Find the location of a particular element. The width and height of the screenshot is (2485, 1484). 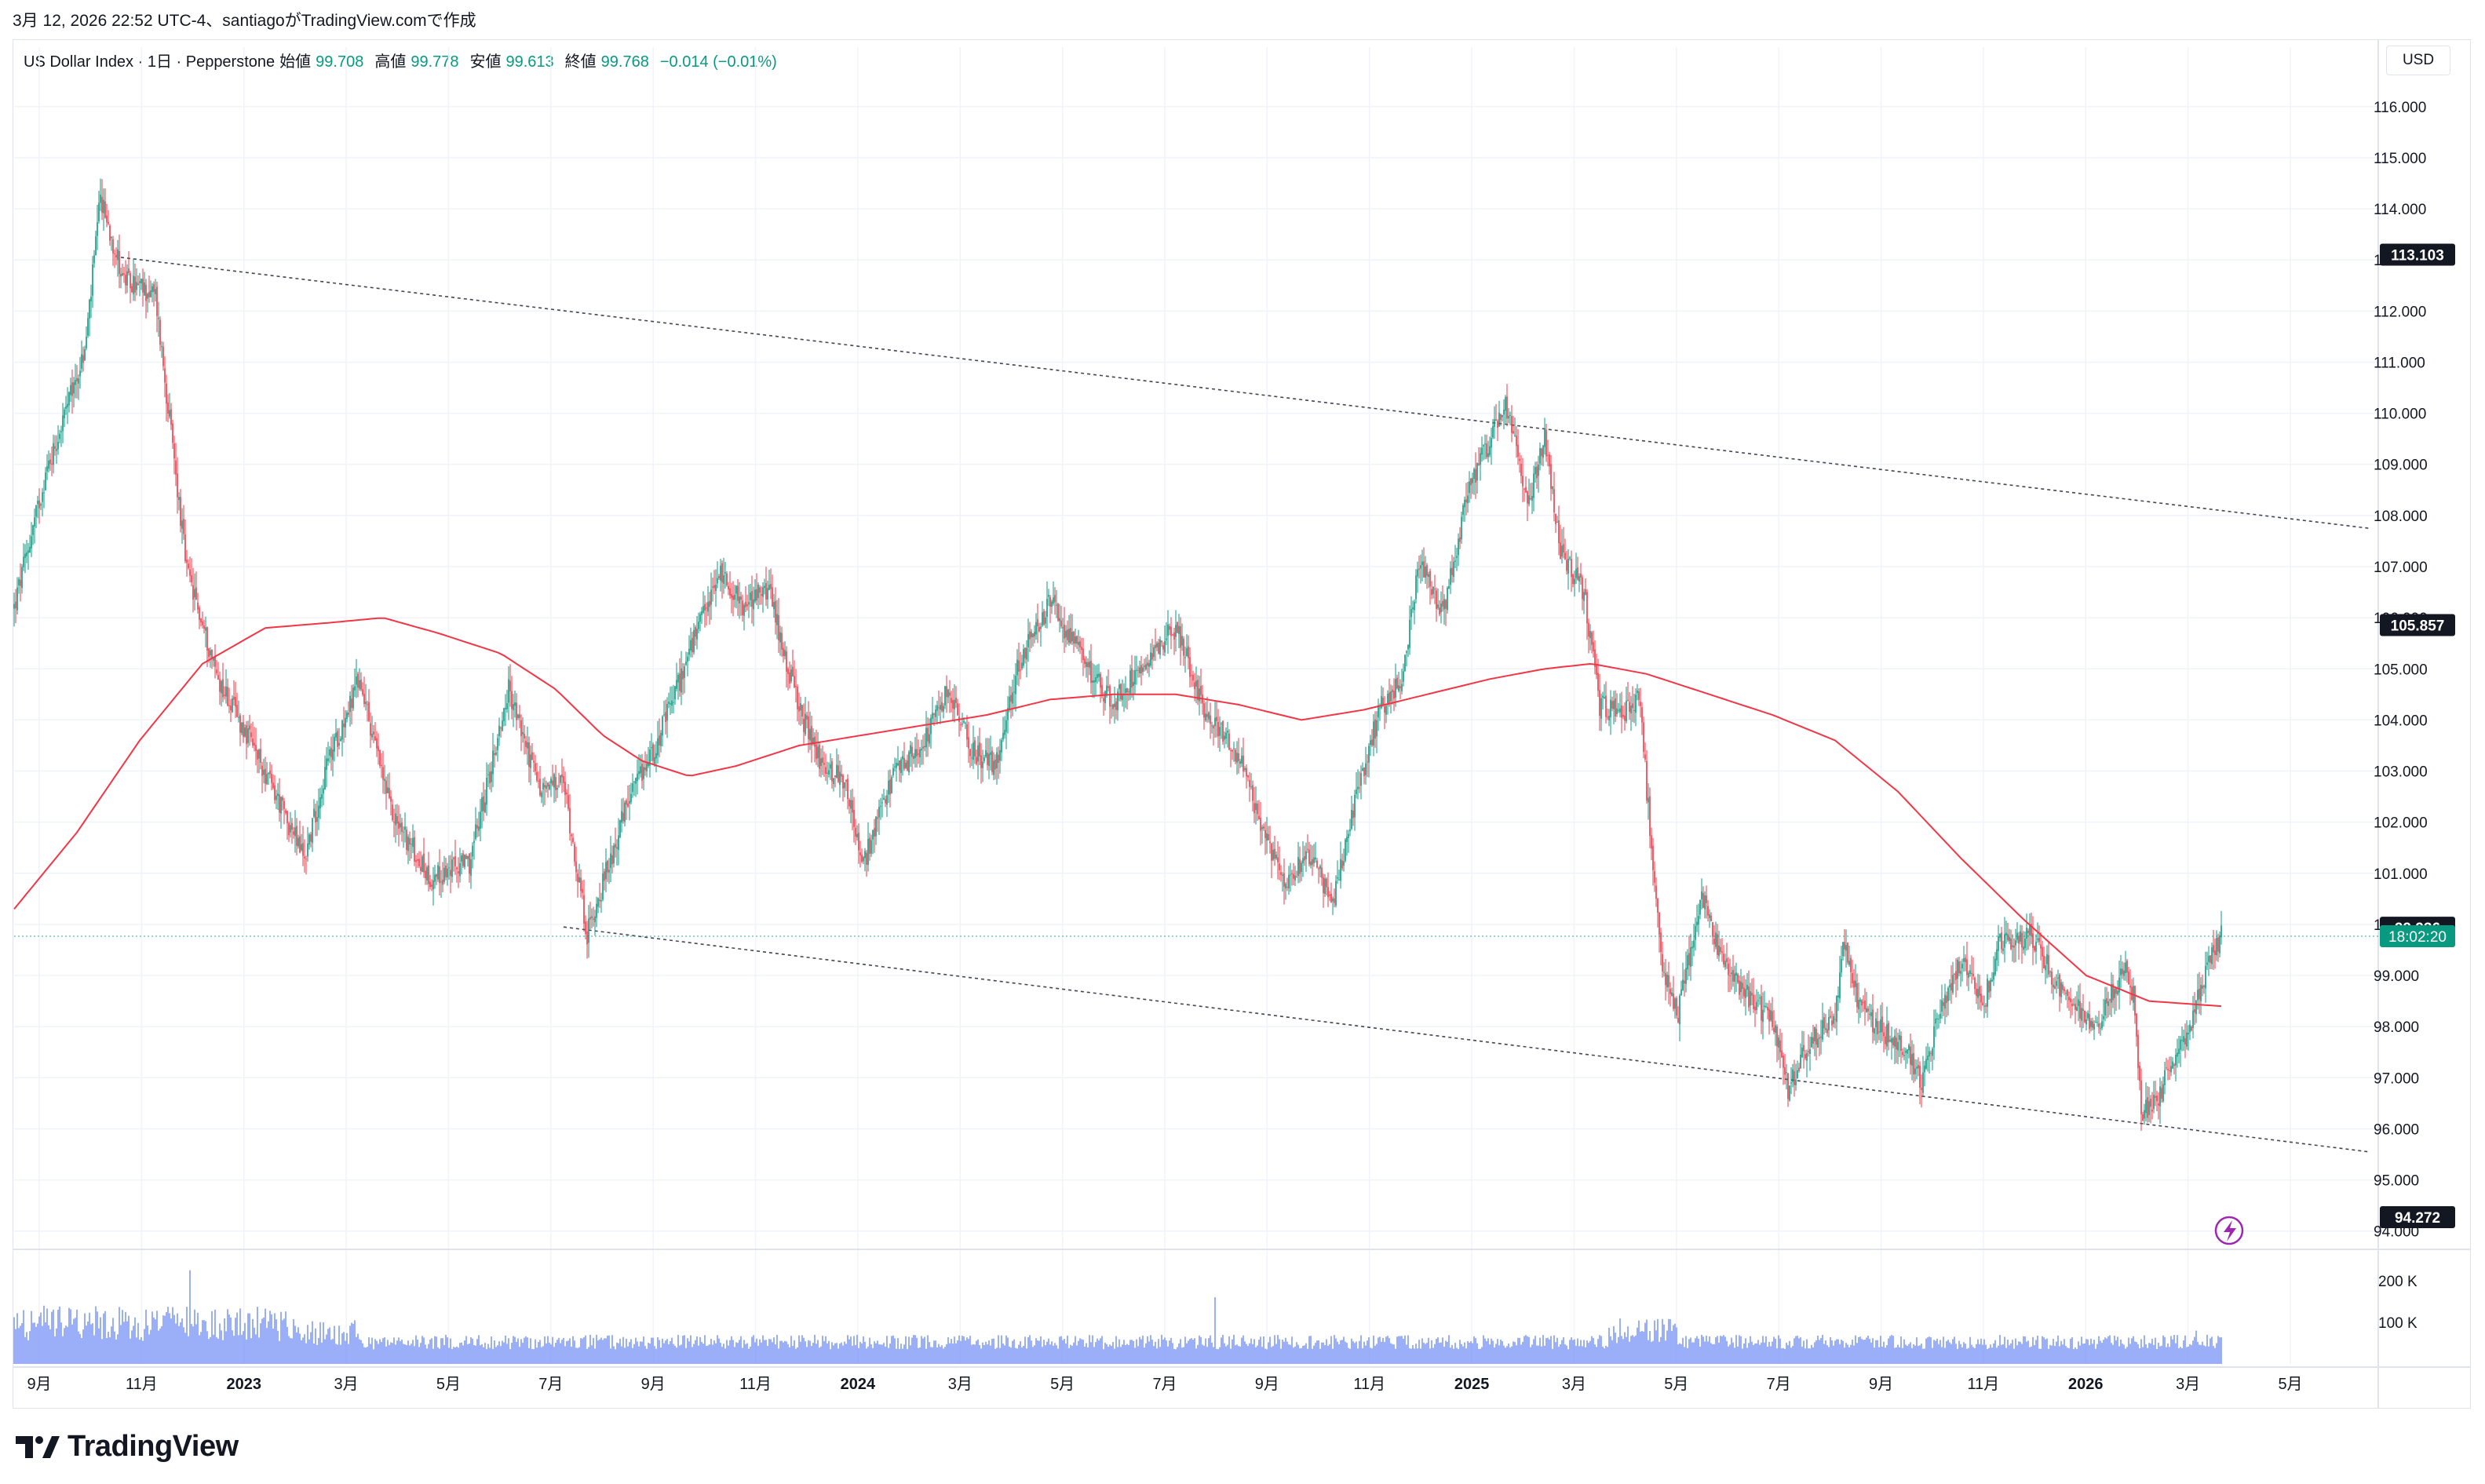

trend-line is located at coordinates (1466, 1039).